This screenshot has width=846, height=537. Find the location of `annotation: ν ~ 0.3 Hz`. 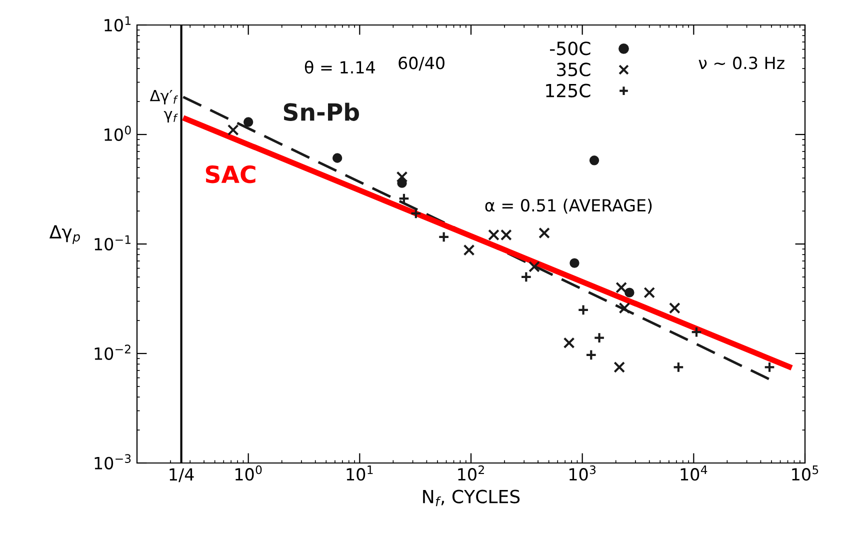

annotation: ν ~ 0.3 Hz is located at coordinates (741, 63).